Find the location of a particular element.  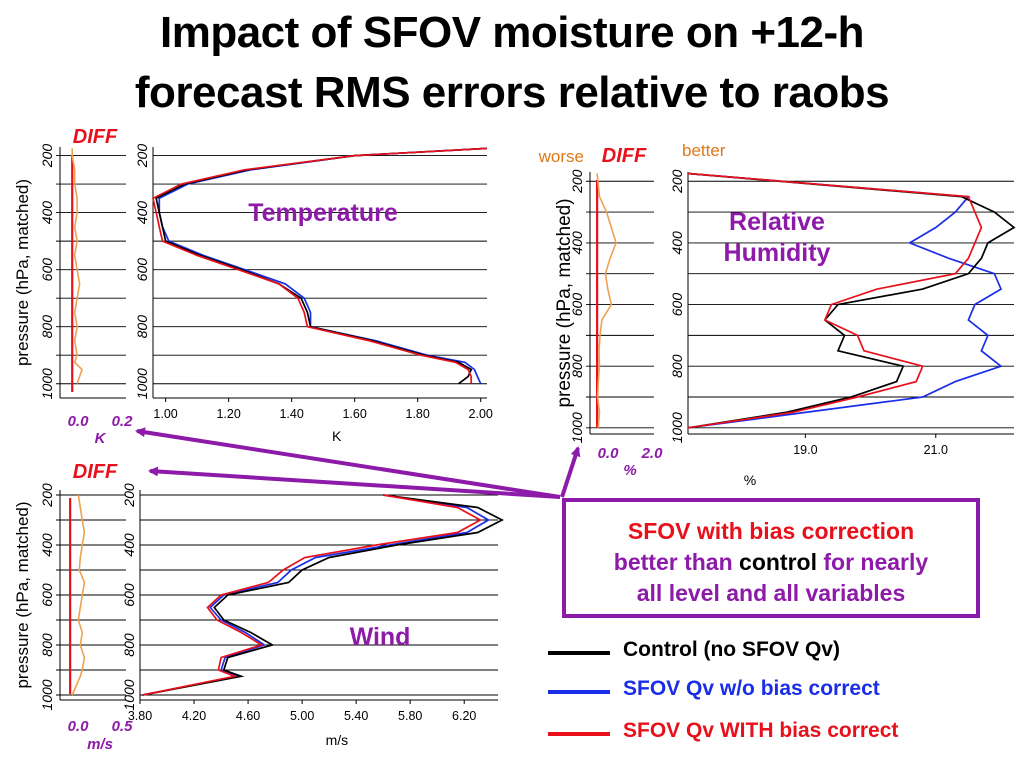

x-tick-label: 4.60 is located at coordinates (248, 716).